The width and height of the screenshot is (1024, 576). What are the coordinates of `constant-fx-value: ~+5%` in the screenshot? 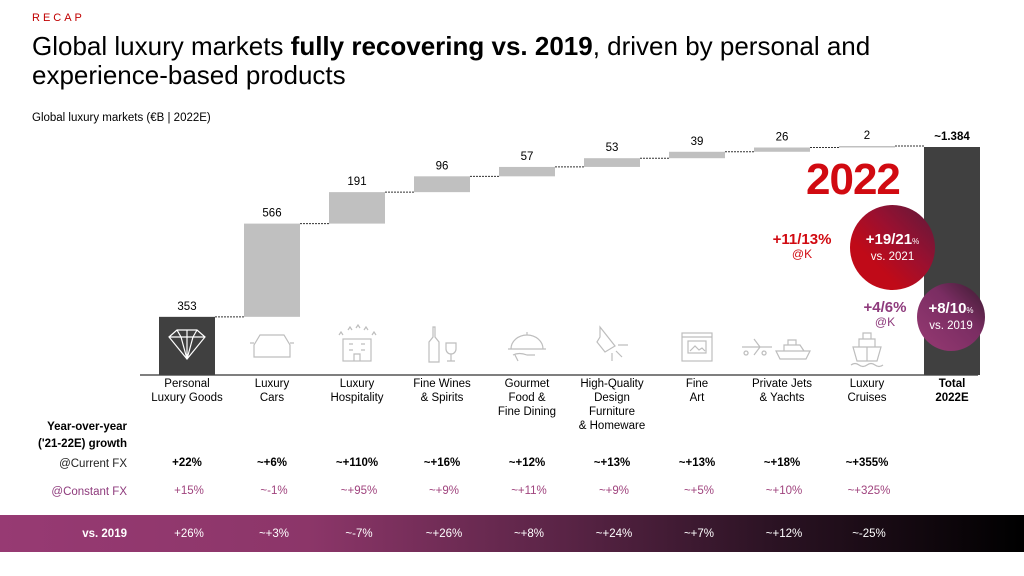 It's located at (699, 491).